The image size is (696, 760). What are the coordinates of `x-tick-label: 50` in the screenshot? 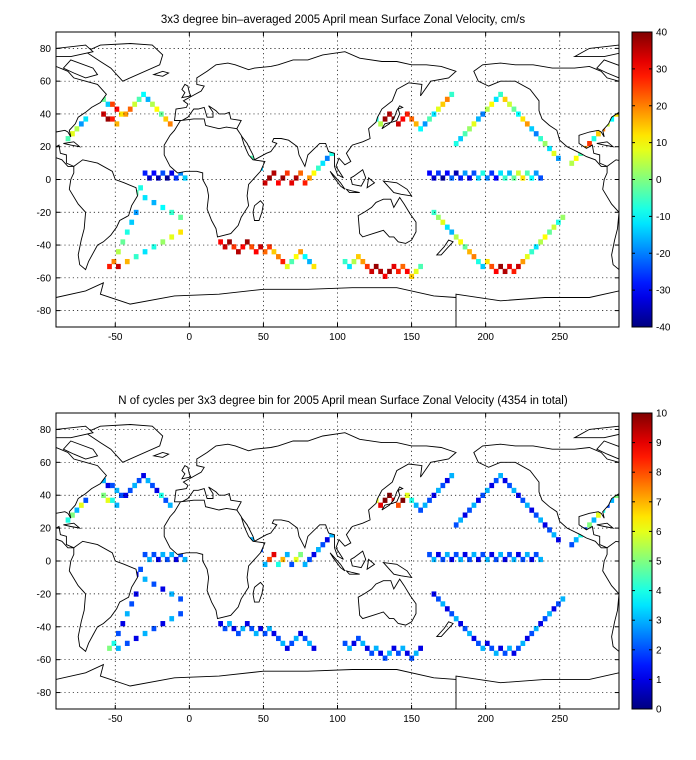 It's located at (264, 337).